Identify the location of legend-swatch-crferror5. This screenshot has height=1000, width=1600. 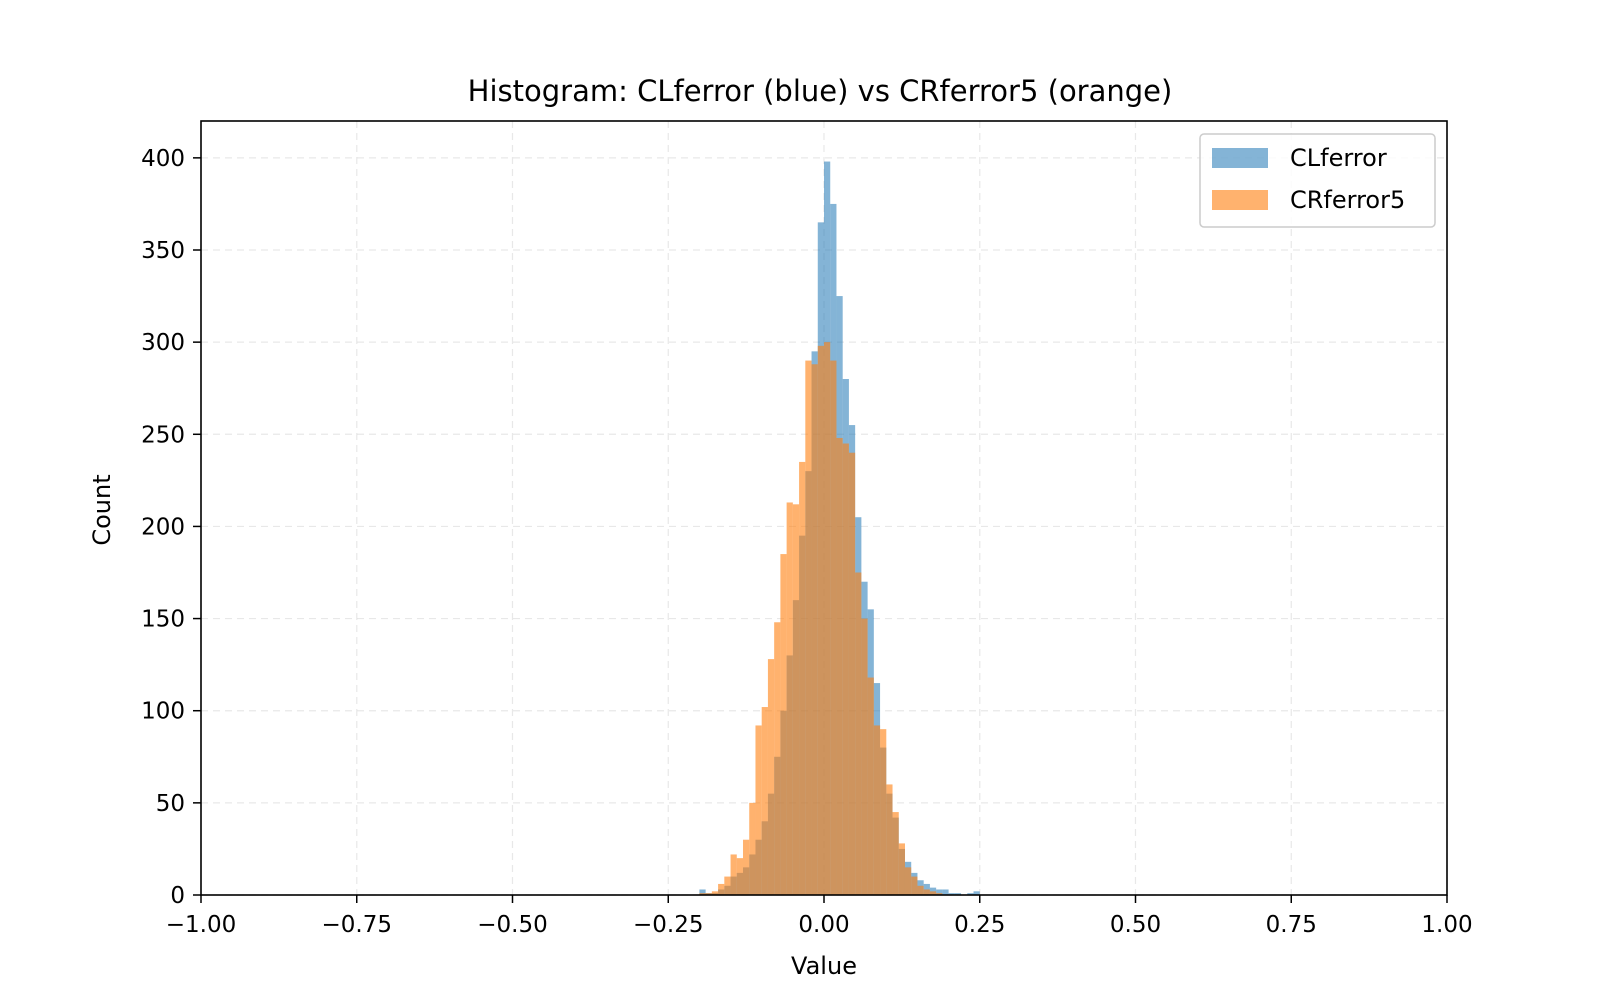
(1240, 200).